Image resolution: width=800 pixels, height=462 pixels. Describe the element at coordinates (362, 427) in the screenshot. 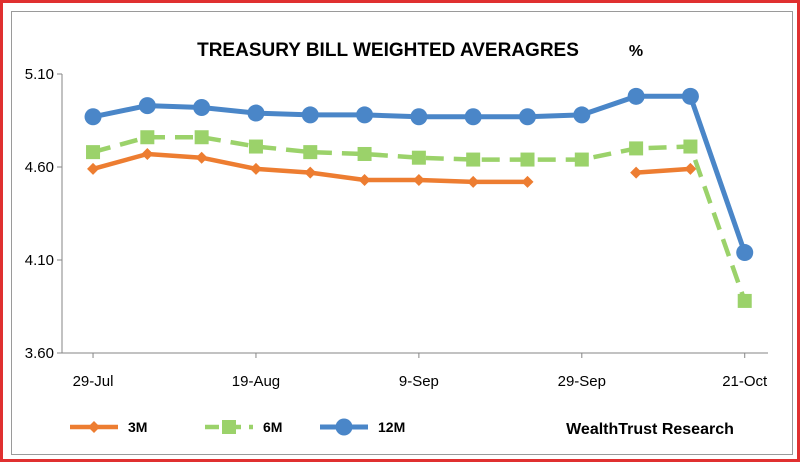

I see `legend-item-12m: 12M` at that location.